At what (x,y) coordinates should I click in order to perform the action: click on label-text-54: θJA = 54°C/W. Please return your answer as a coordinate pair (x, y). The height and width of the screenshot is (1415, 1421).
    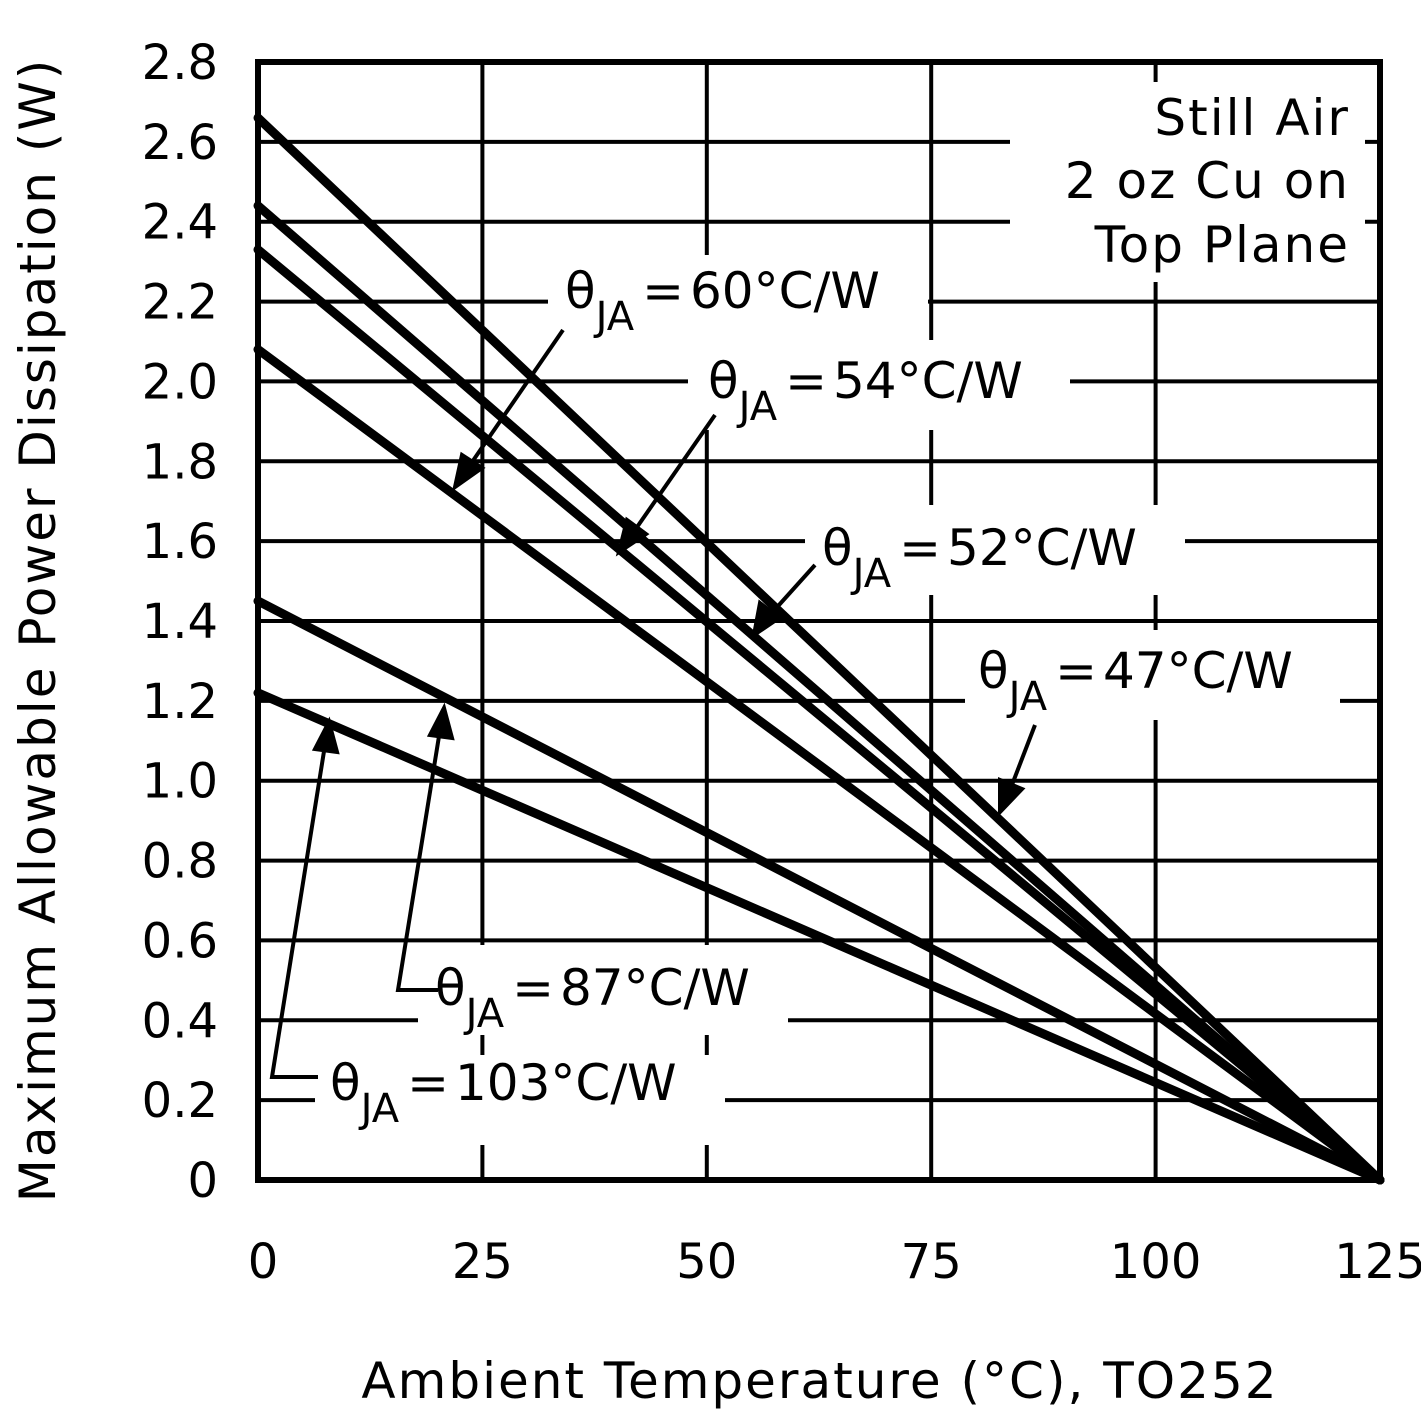
    Looking at the image, I should click on (865, 391).